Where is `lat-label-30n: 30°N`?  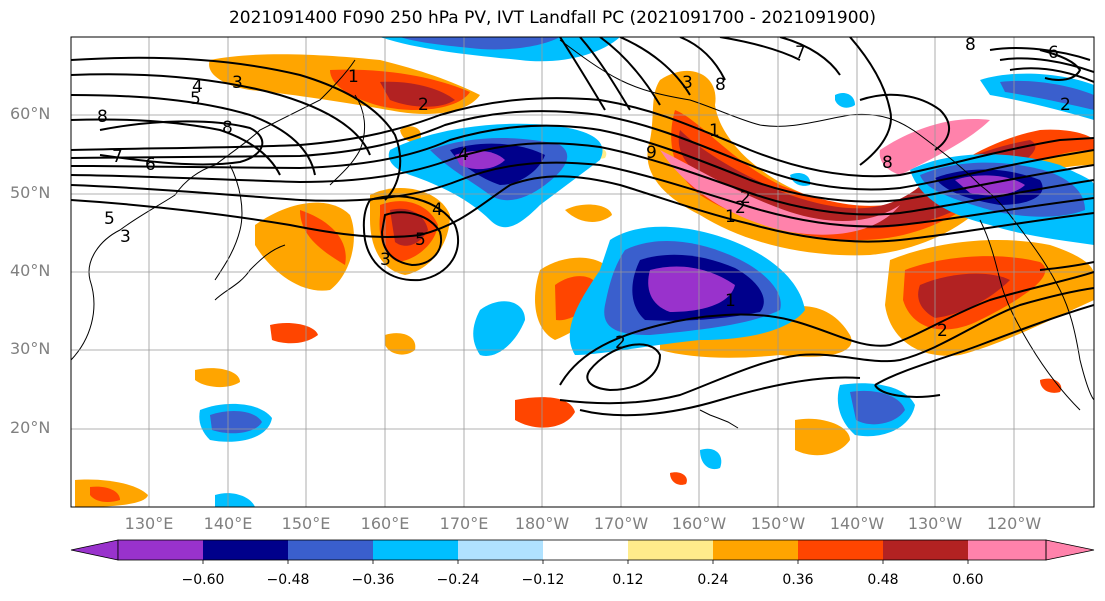
lat-label-30n: 30°N is located at coordinates (30, 348).